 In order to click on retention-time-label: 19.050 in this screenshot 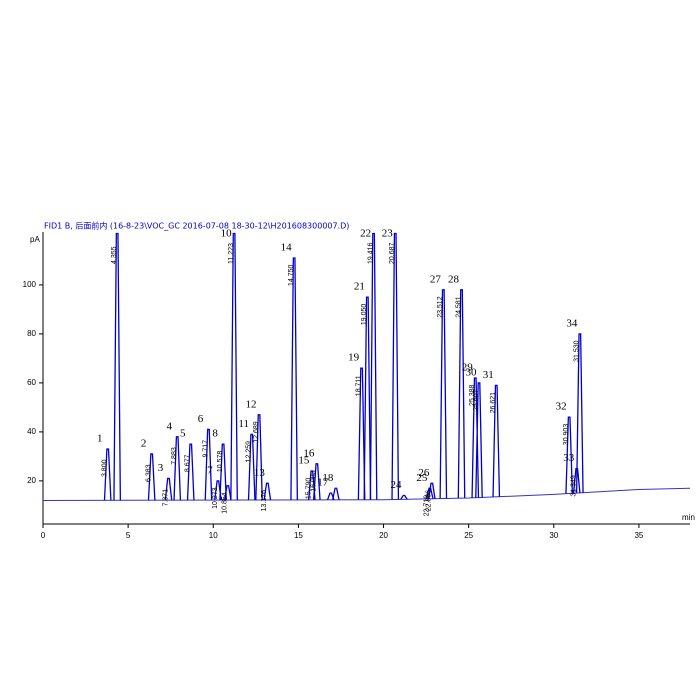, I will do `click(364, 315)`.